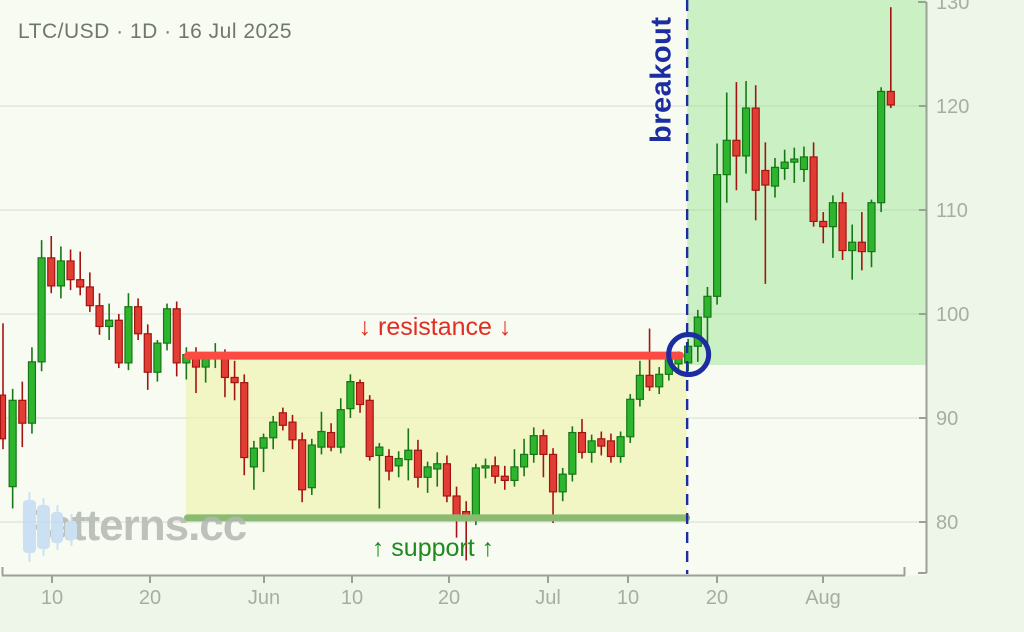 This screenshot has height=632, width=1024. Describe the element at coordinates (264, 598) in the screenshot. I see `x-tick-label: Jun` at that location.